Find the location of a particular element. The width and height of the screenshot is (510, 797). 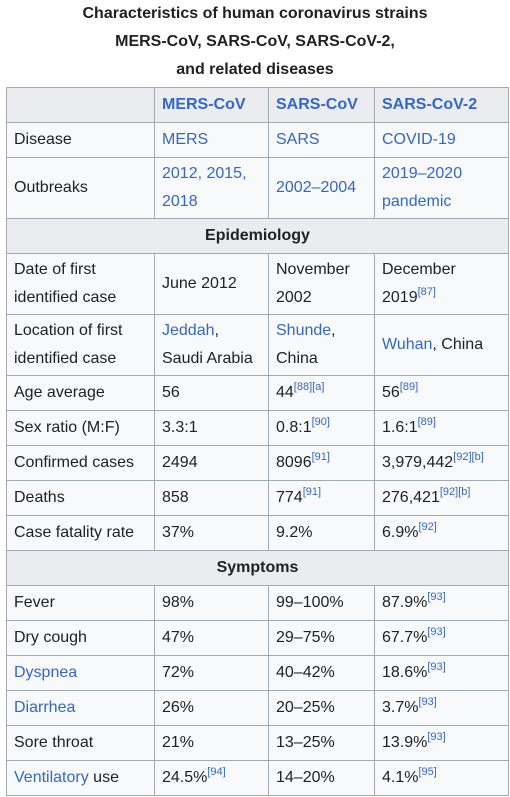

table-cell: December 2019[87] is located at coordinates (441, 284).